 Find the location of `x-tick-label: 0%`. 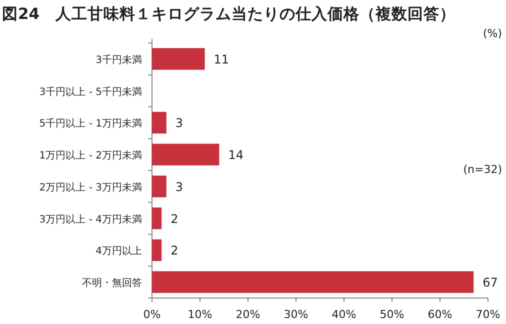

x-tick-label: 0% is located at coordinates (152, 314).